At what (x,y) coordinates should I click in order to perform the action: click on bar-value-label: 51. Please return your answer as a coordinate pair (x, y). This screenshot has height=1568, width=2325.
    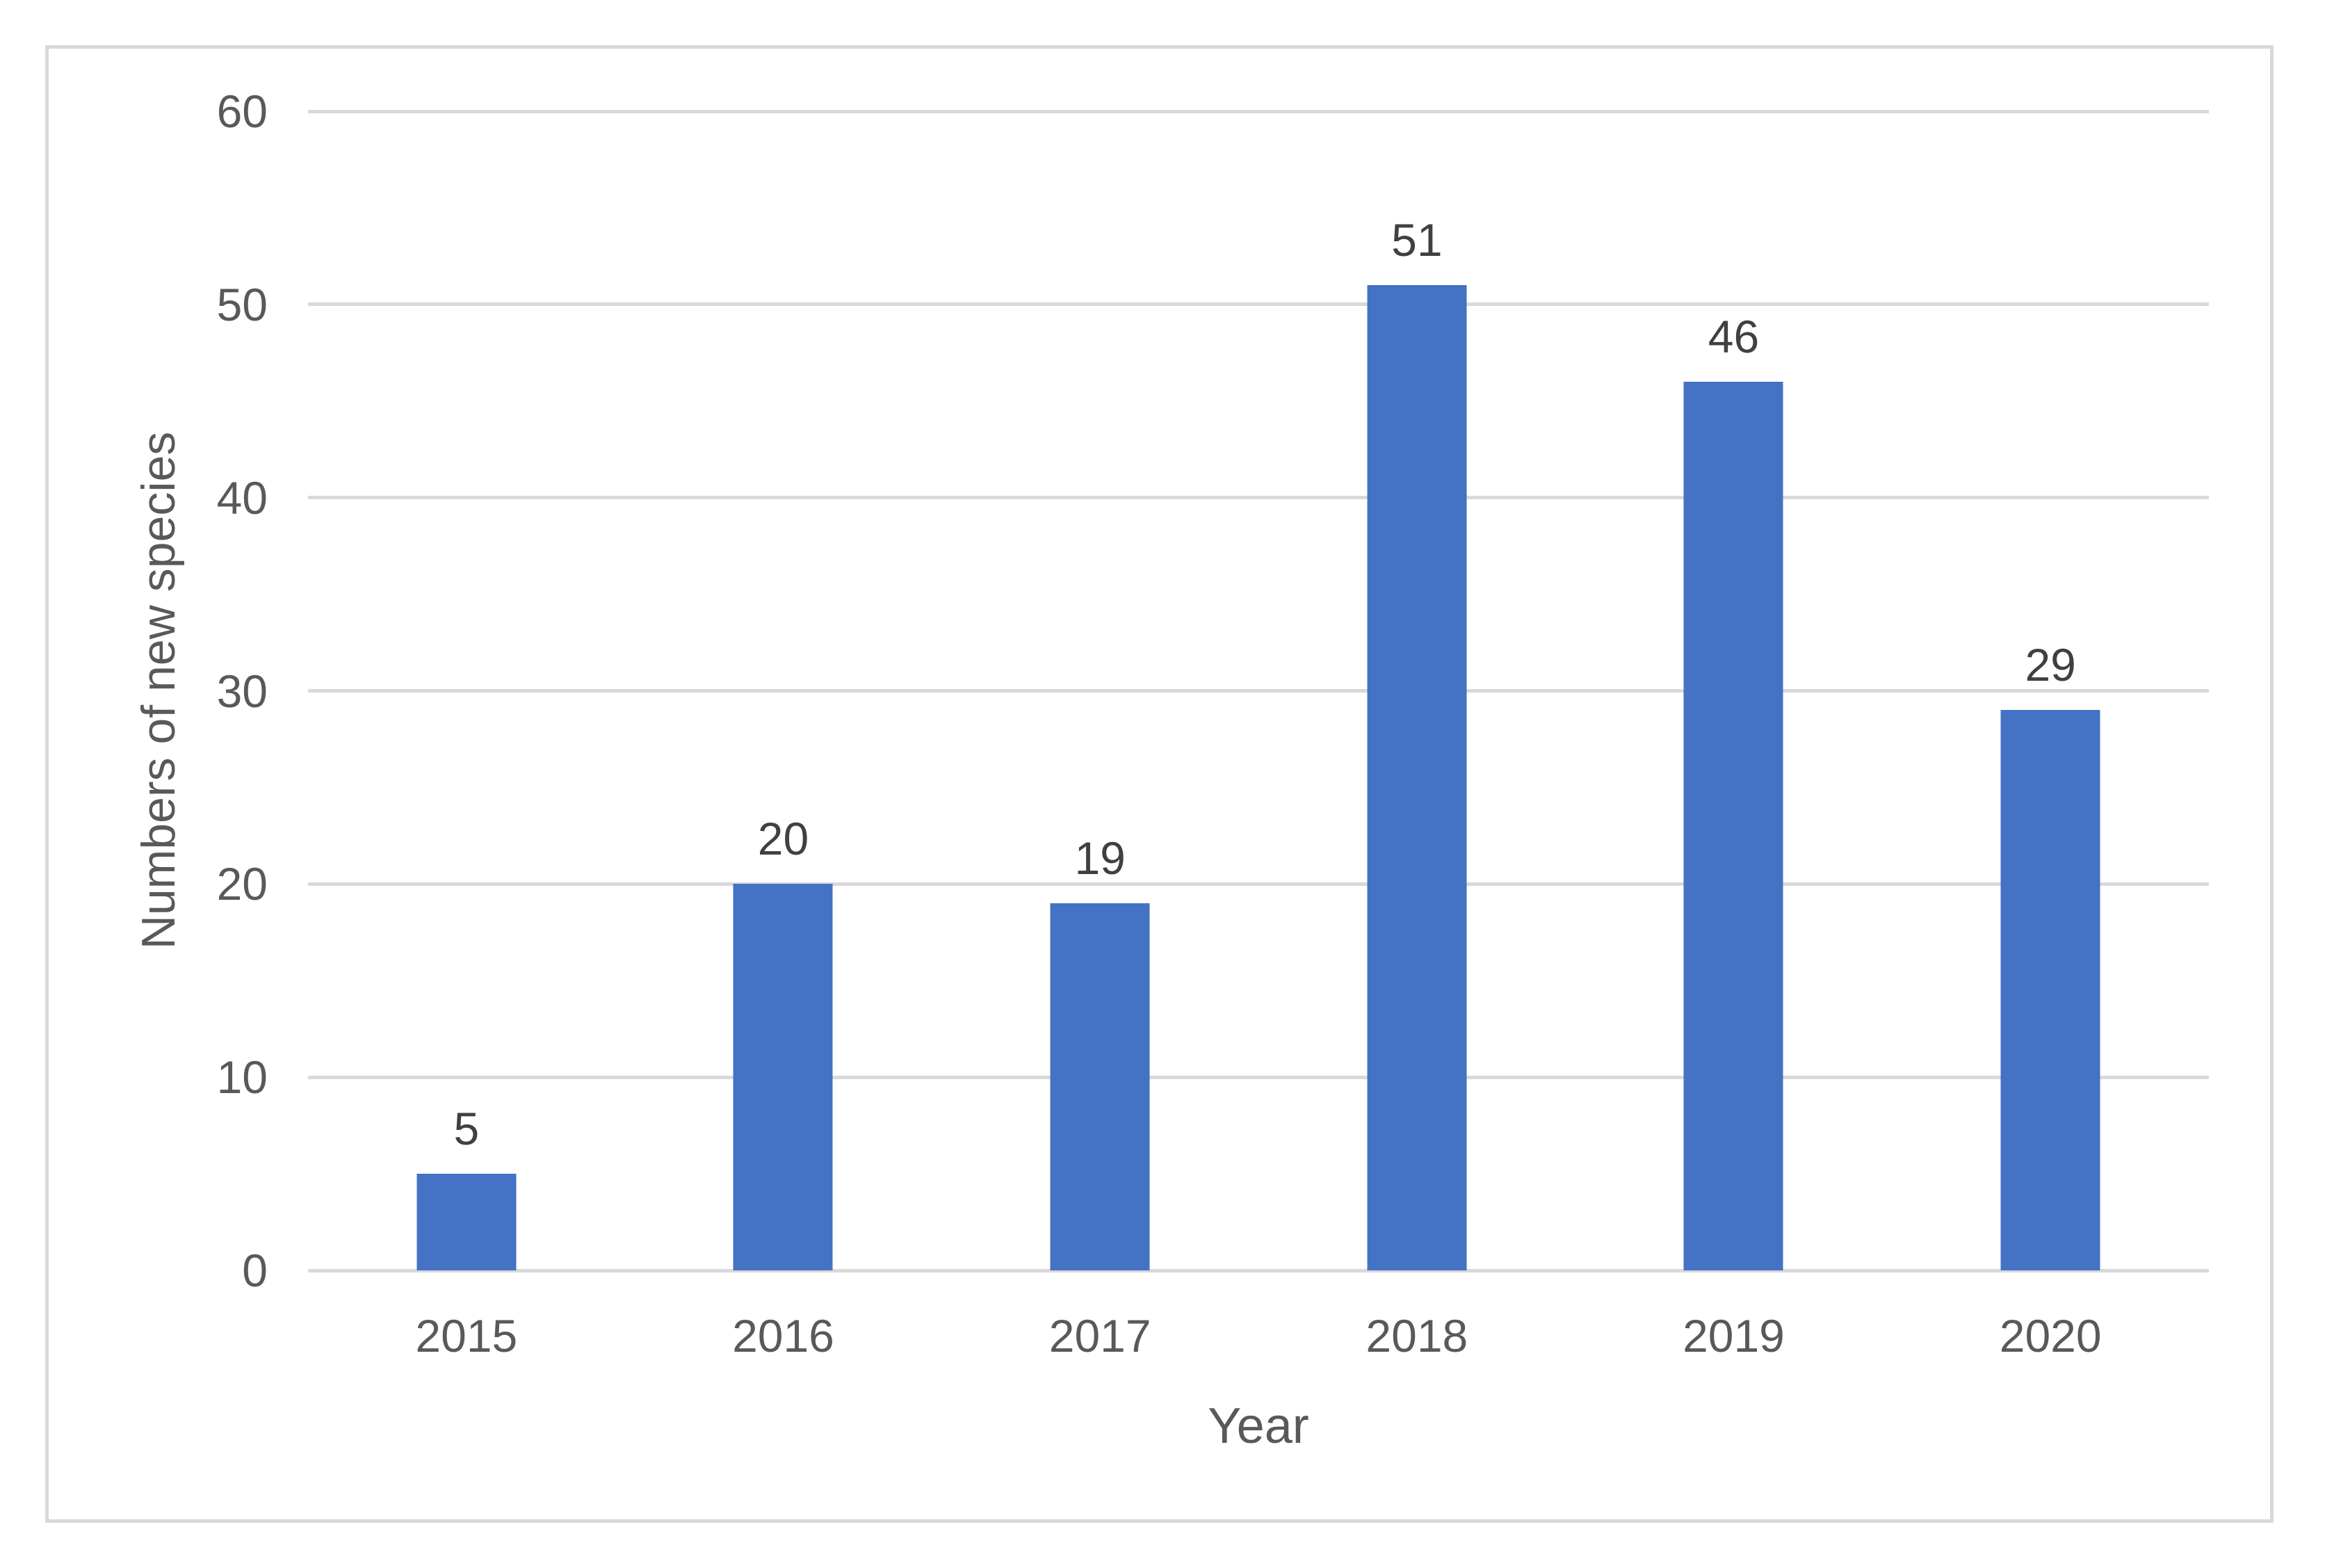
    Looking at the image, I should click on (1417, 240).